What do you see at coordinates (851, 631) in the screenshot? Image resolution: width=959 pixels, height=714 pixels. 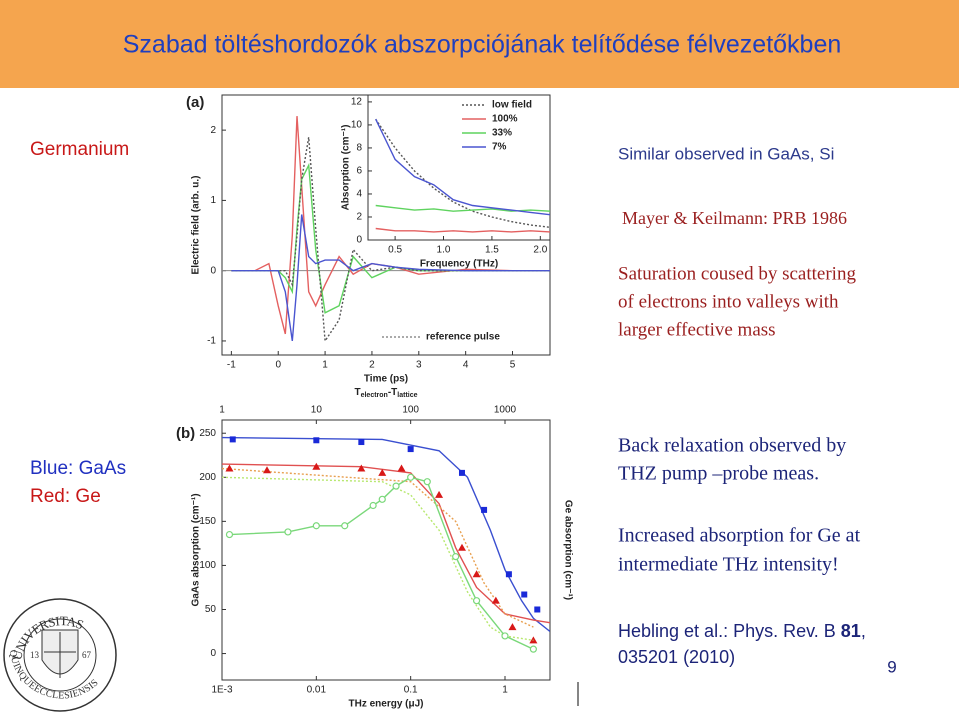 I see `reference-volume: 81` at bounding box center [851, 631].